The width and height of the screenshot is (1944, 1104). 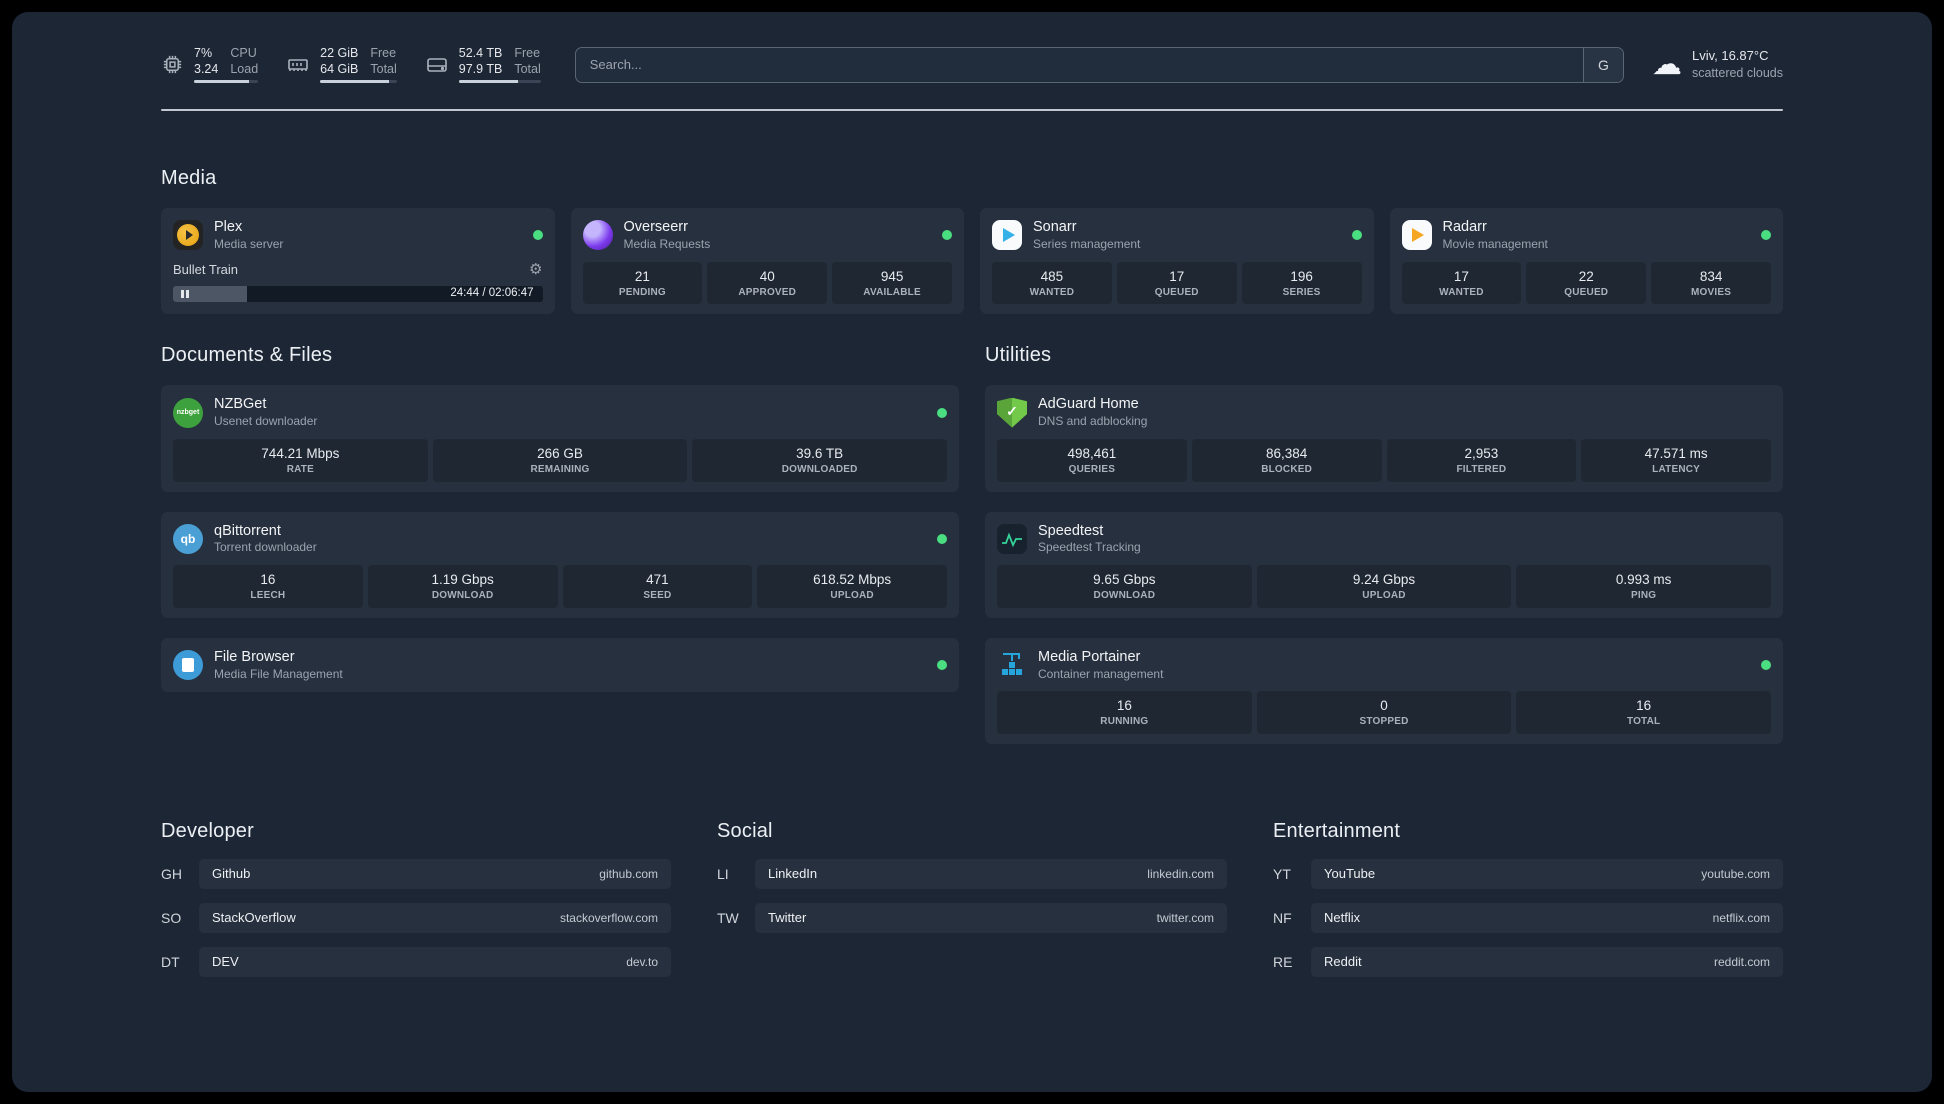 I want to click on disk-widget: 52.4 TB 97.9 TB Free Total, so click(x=483, y=65).